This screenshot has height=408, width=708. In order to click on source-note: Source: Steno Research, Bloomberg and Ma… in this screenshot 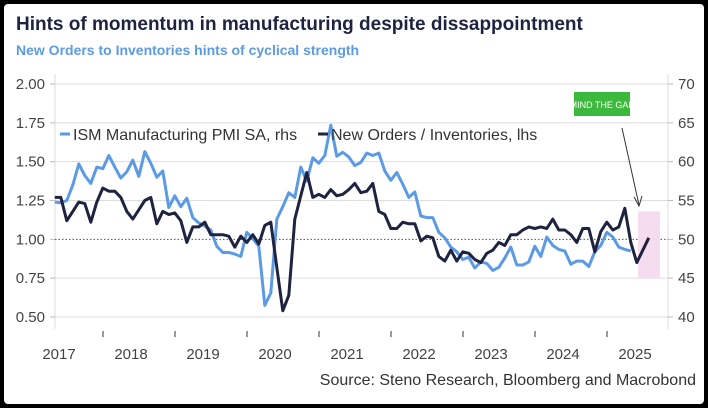, I will do `click(507, 380)`.